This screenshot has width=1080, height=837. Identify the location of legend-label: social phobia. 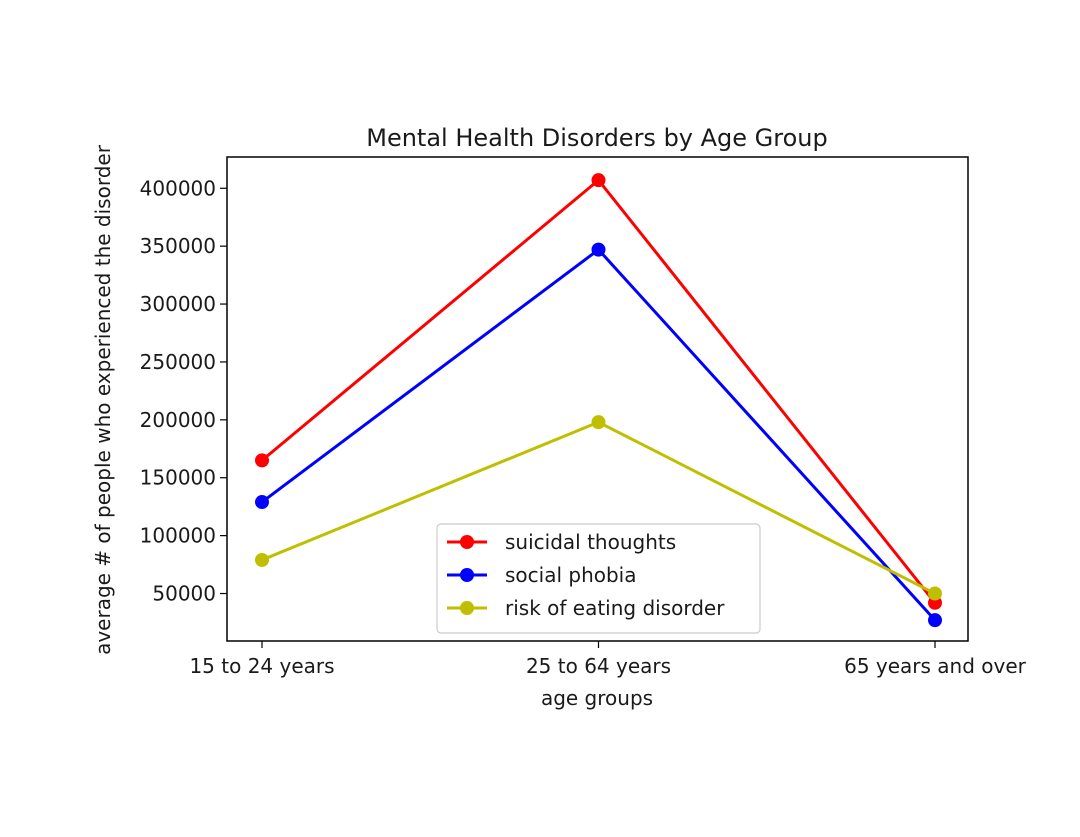
(571, 575).